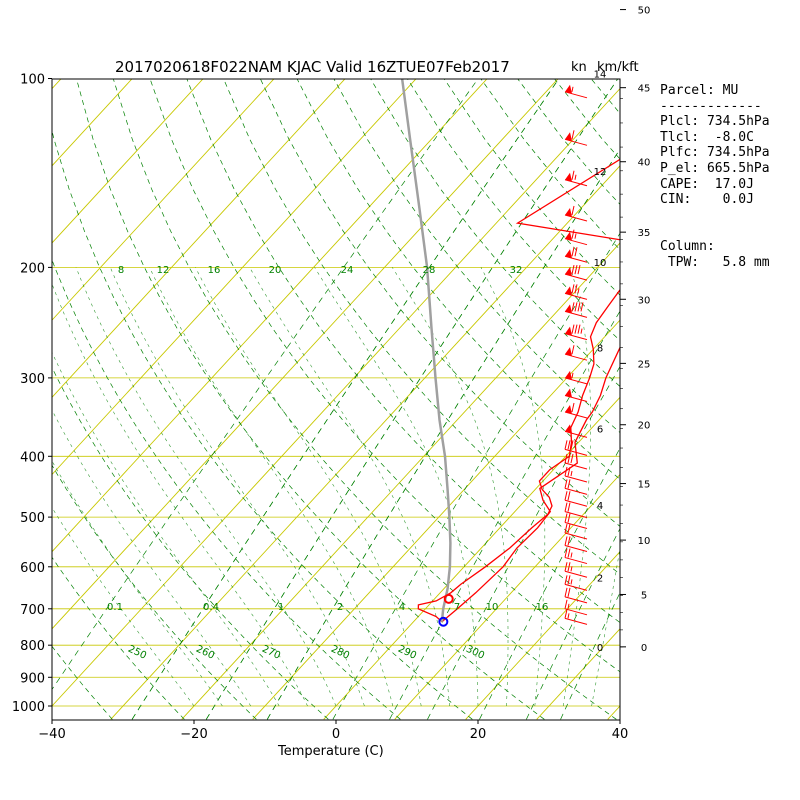 The image size is (800, 800). Describe the element at coordinates (699, 90) in the screenshot. I see `panel-line: Parcel: MU` at that location.